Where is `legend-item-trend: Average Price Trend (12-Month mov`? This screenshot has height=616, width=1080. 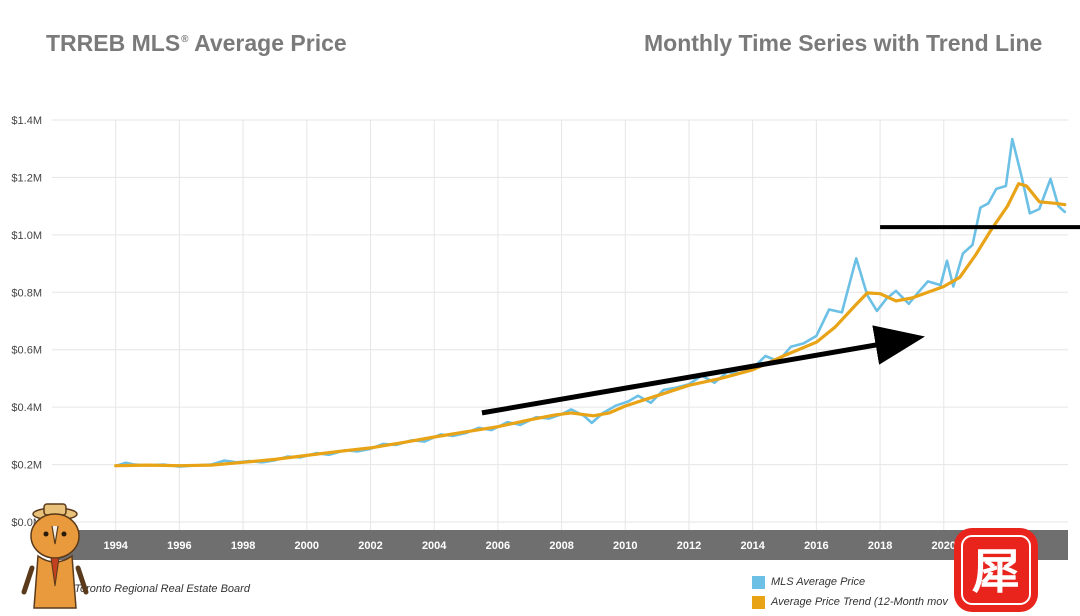
legend-item-trend: Average Price Trend (12-Month mov is located at coordinates (850, 602).